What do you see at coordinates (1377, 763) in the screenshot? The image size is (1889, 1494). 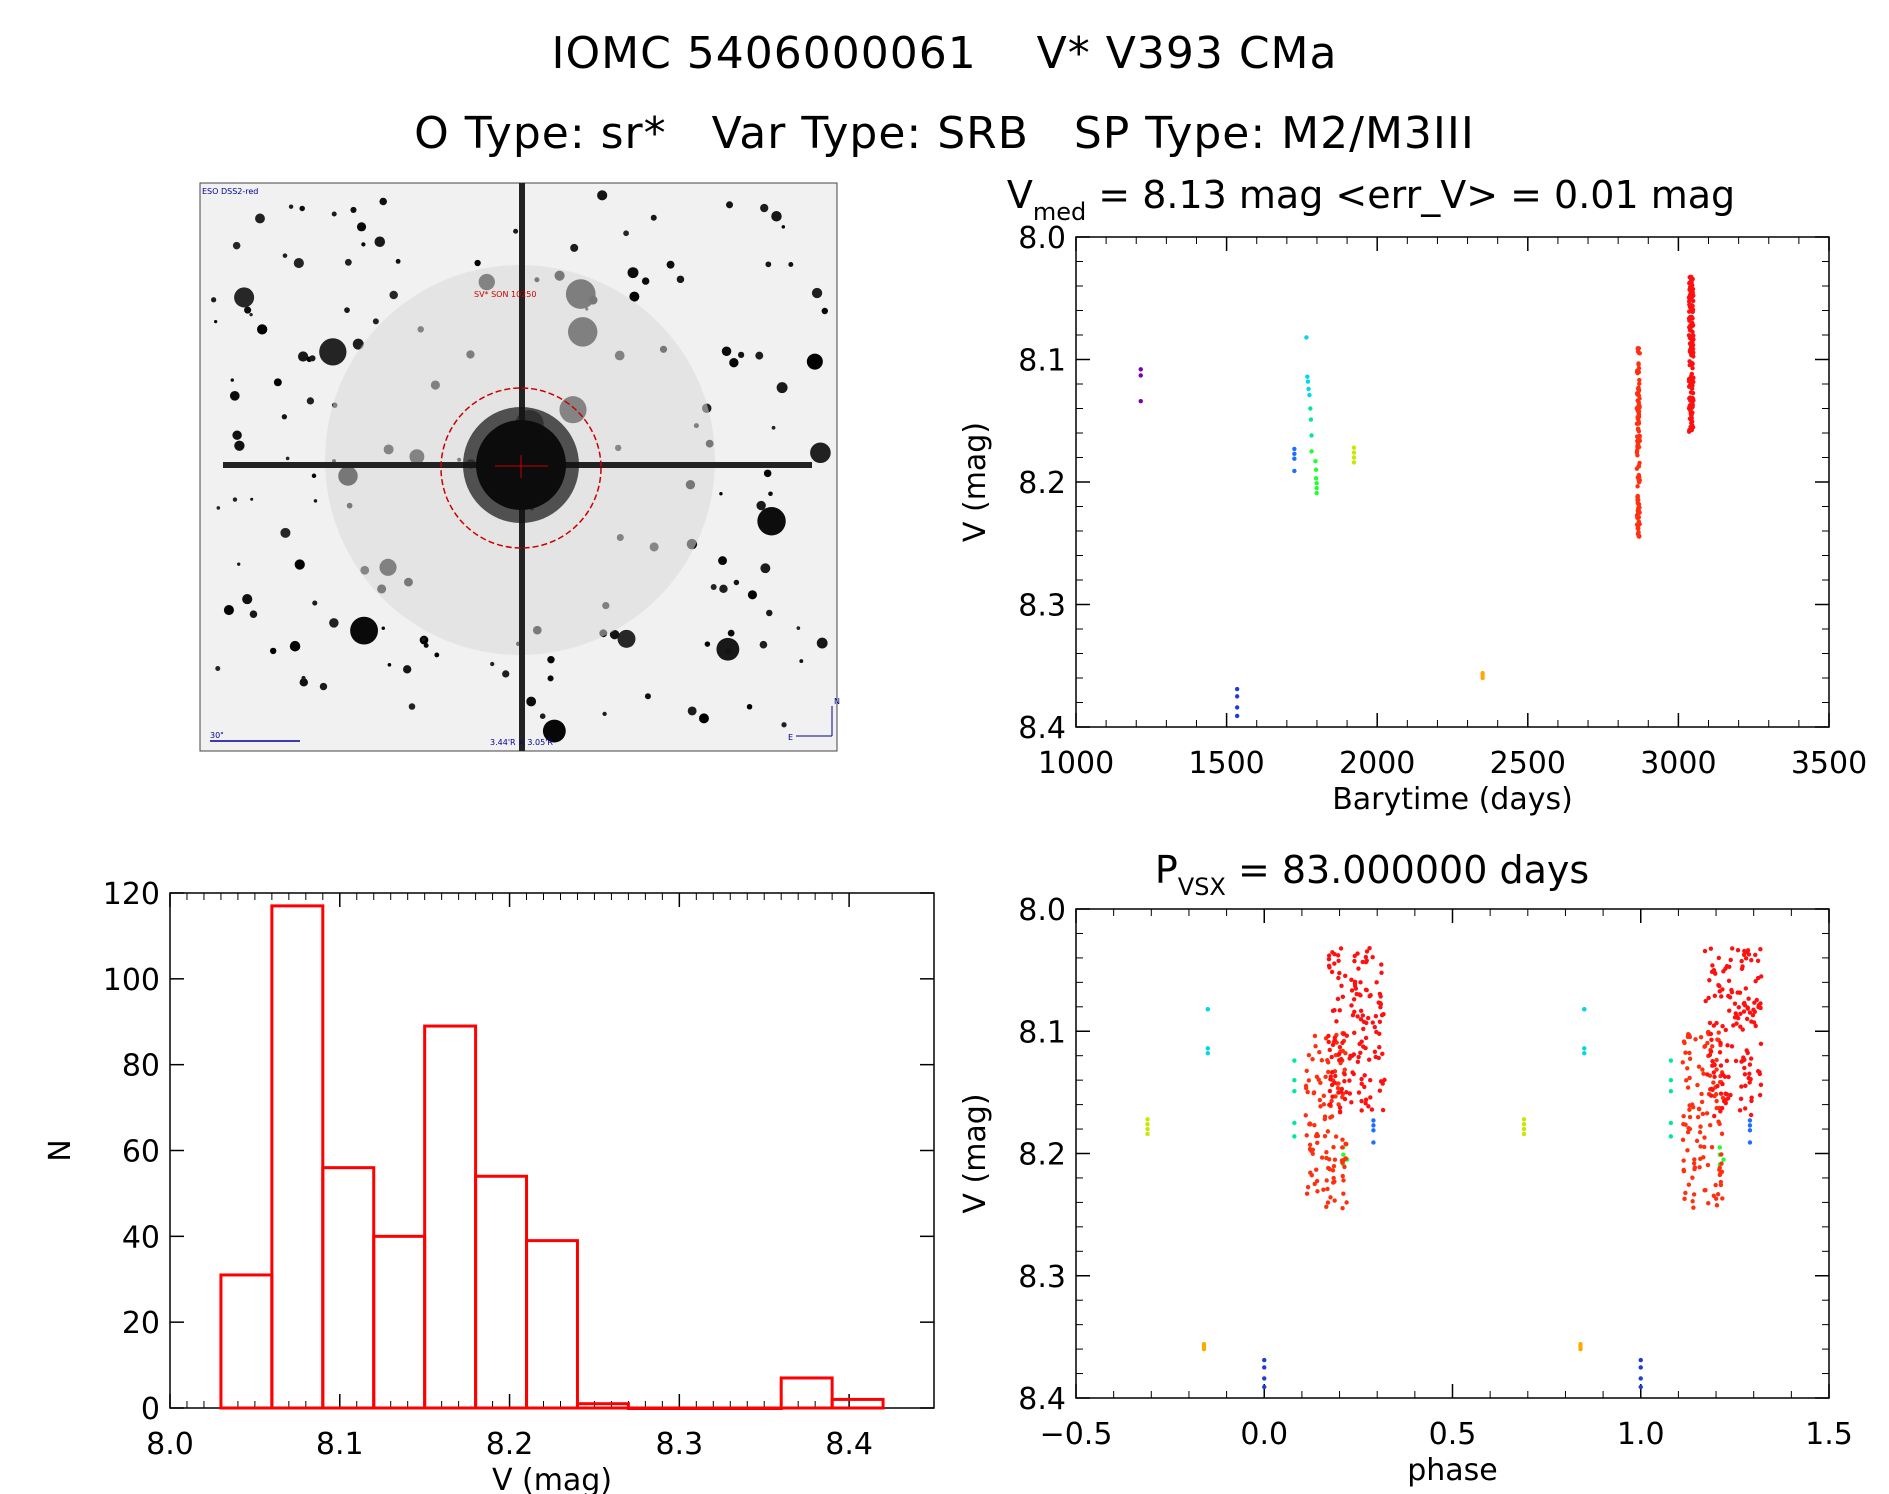 I see `lightcurve-xtick-label: 2000` at bounding box center [1377, 763].